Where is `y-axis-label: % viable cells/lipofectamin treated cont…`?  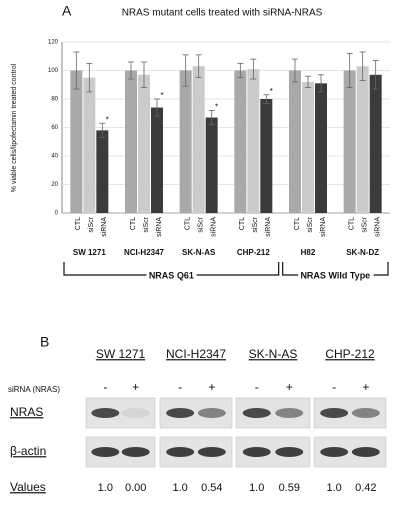 y-axis-label: % viable cells/lipofectamin treated cont… is located at coordinates (14, 127).